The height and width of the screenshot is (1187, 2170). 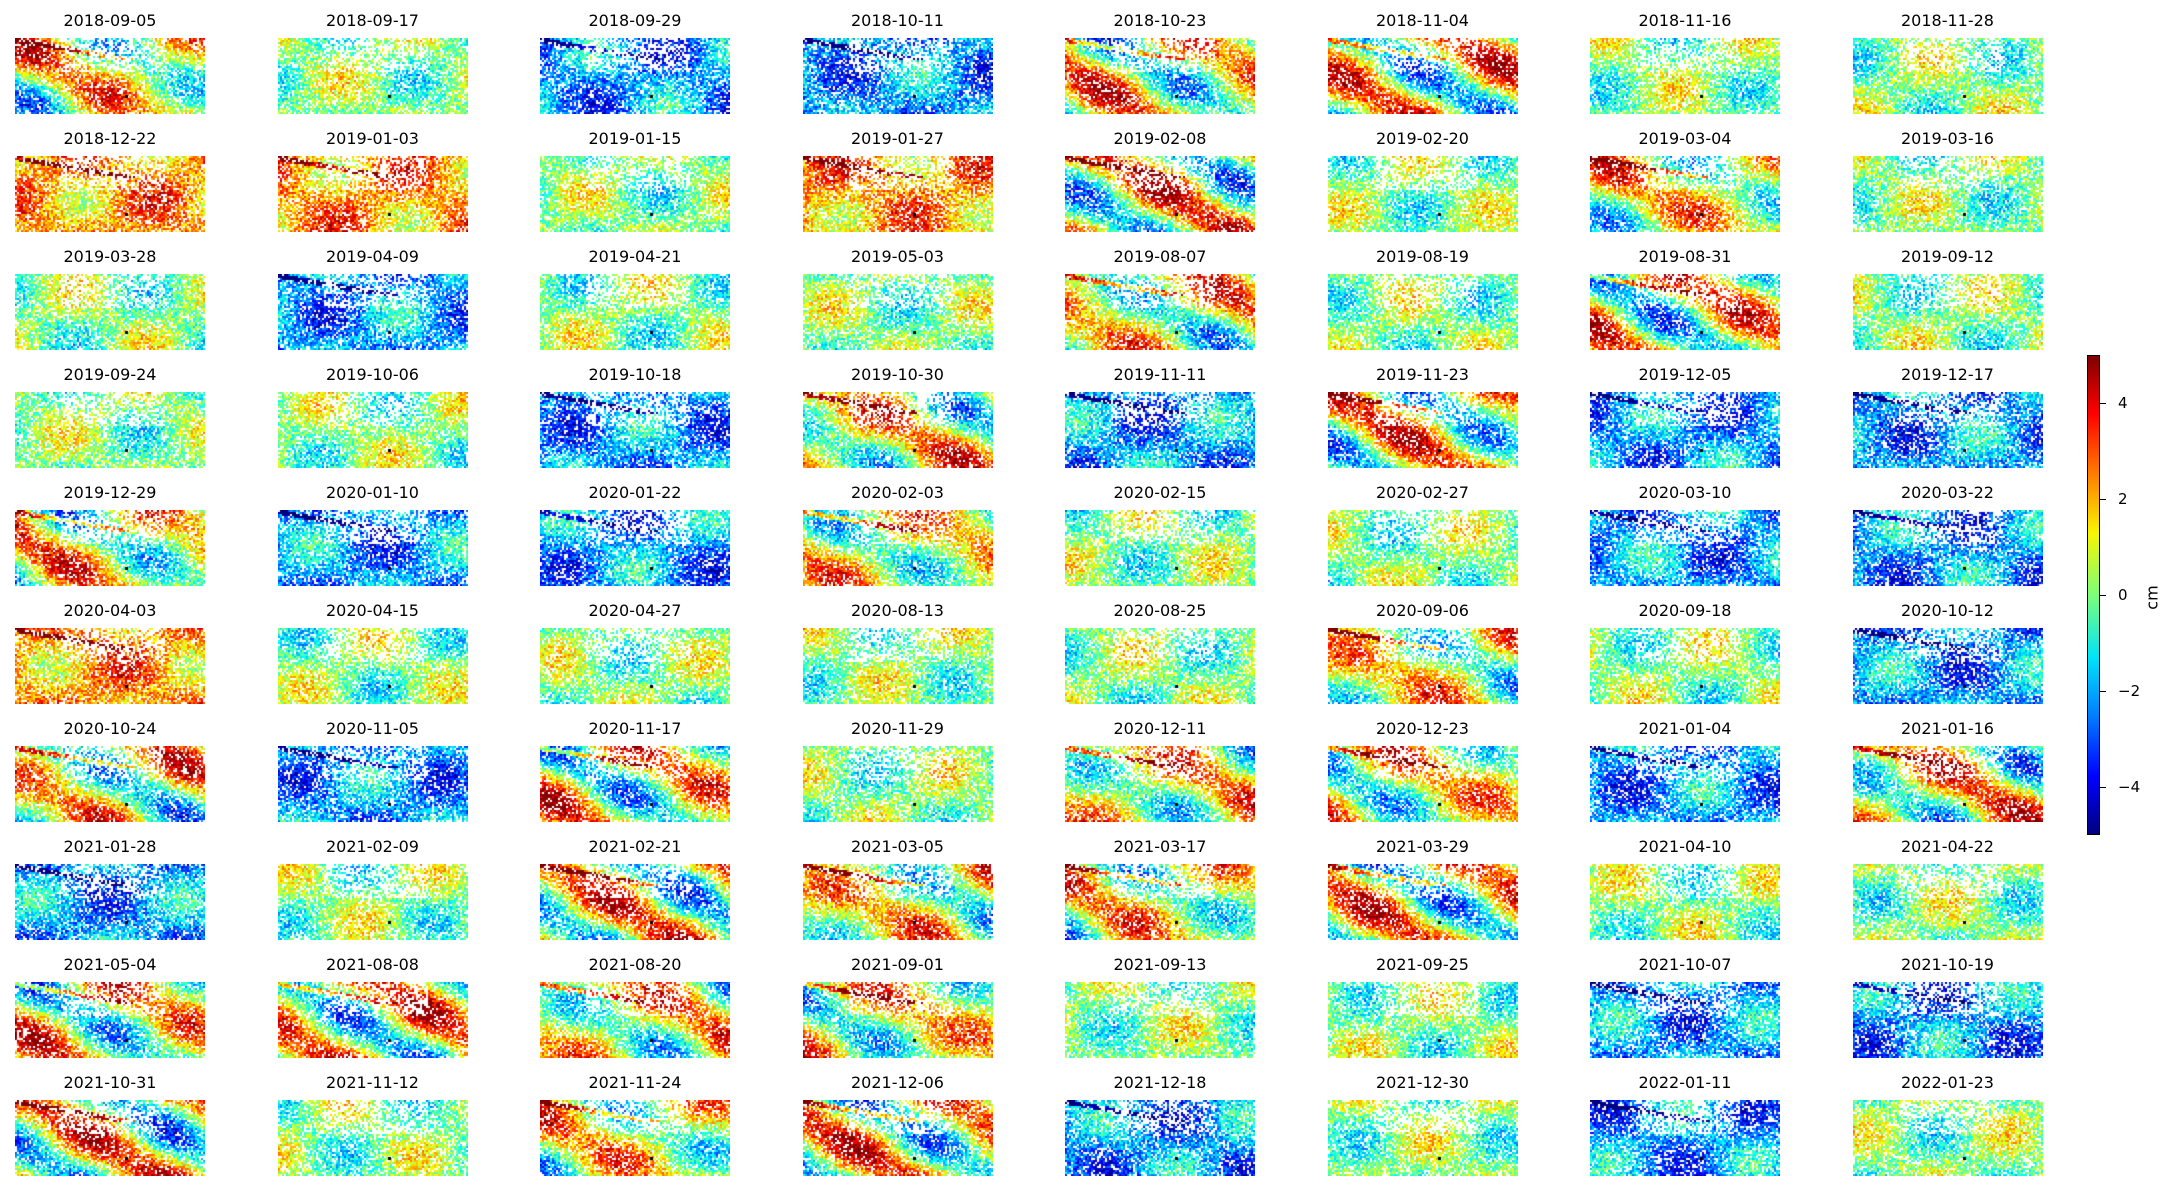 What do you see at coordinates (635, 1006) in the screenshot?
I see `panel: 2021-08-20` at bounding box center [635, 1006].